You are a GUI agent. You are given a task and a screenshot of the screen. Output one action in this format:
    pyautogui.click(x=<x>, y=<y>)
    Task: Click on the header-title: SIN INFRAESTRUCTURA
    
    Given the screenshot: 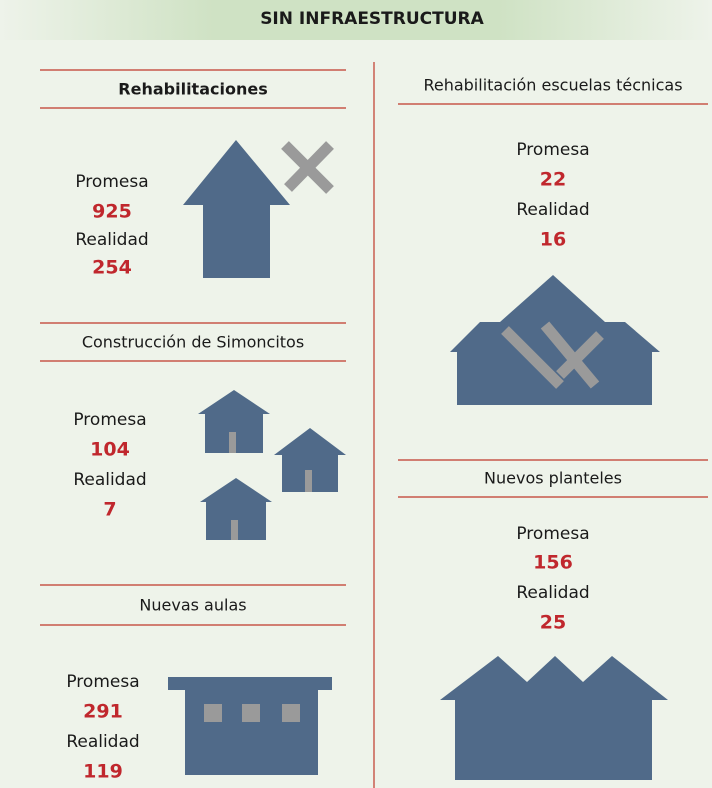 What is the action you would take?
    pyautogui.click(x=372, y=19)
    